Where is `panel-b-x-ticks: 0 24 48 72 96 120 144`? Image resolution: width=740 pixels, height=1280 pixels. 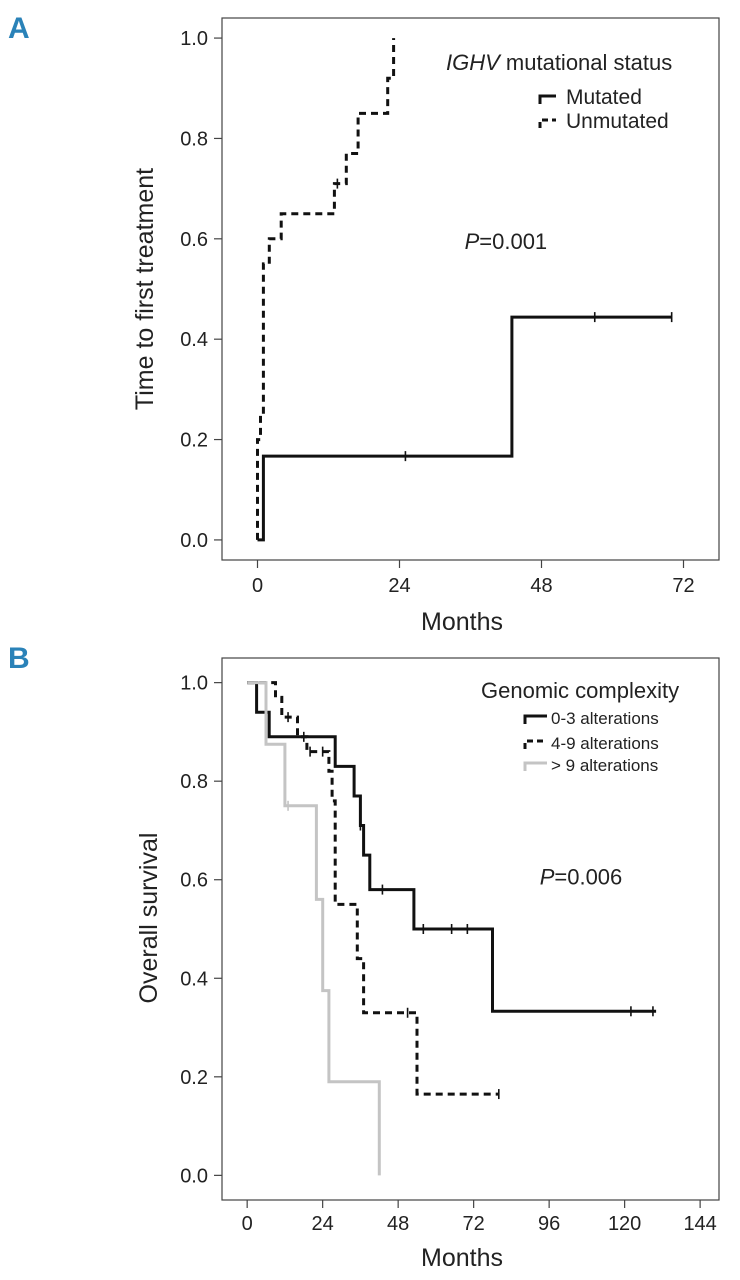 panel-b-x-ticks: 0 24 48 72 96 120 144 is located at coordinates (479, 1217).